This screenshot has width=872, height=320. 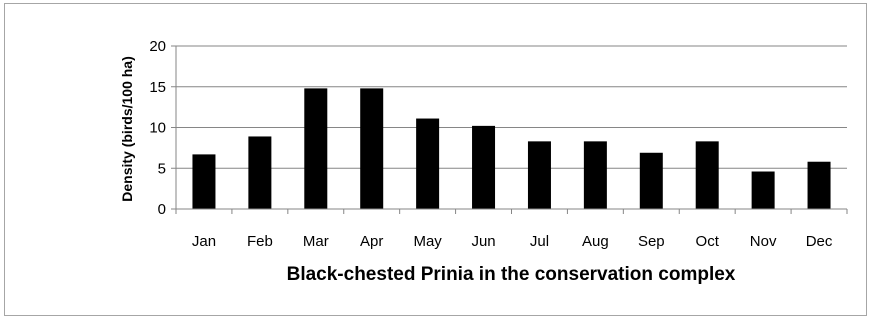 I want to click on y-tick-label: 15, so click(x=157, y=87).